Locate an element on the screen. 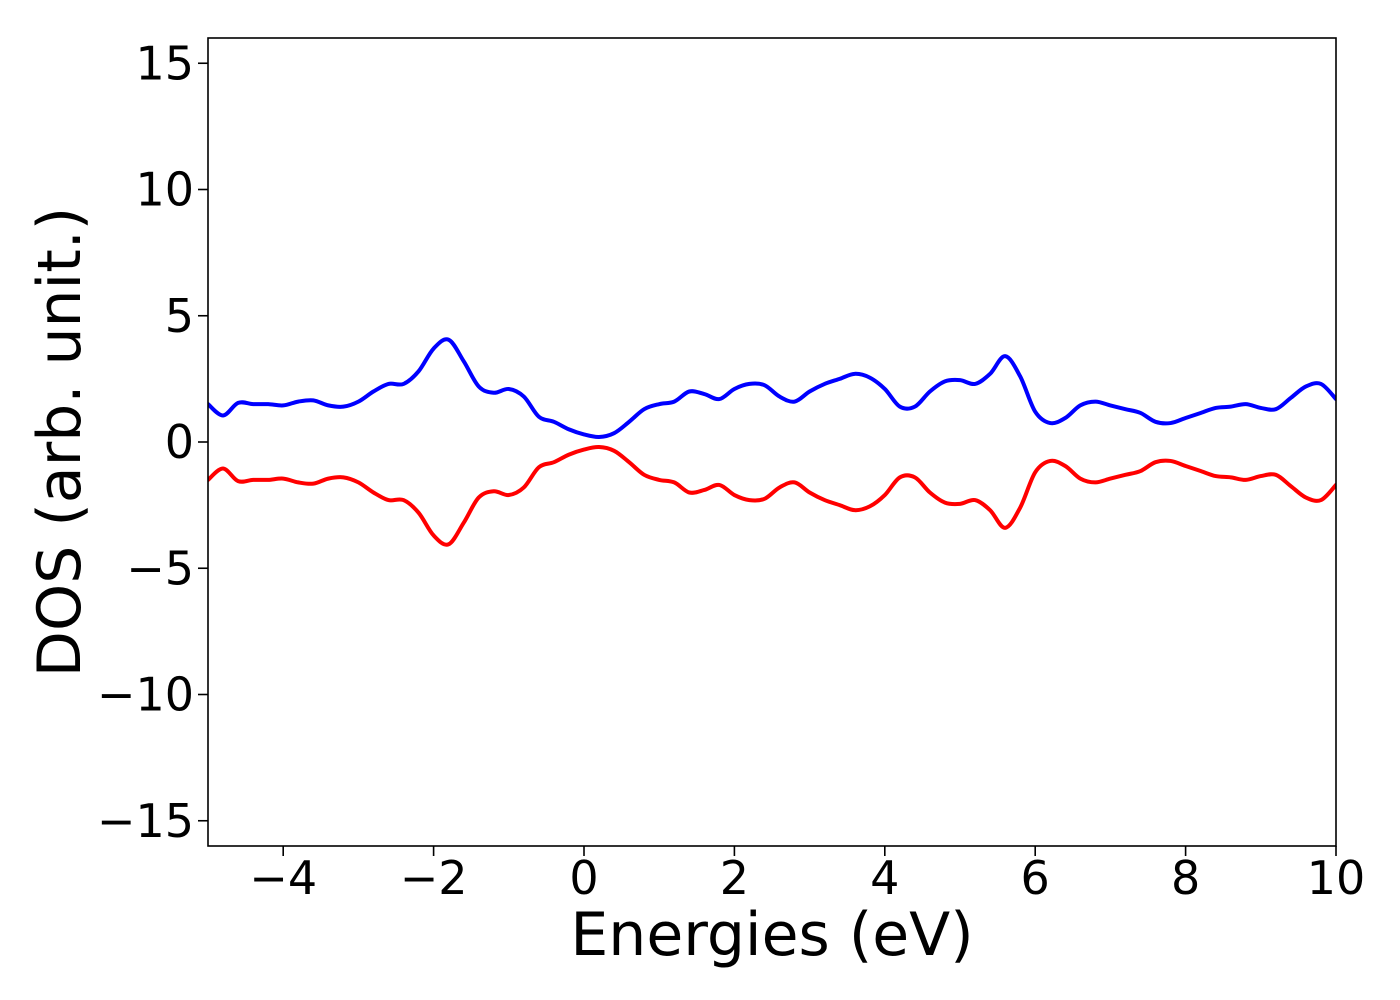 This screenshot has width=1400, height=1000. x-tick-label: 4 is located at coordinates (884, 878).